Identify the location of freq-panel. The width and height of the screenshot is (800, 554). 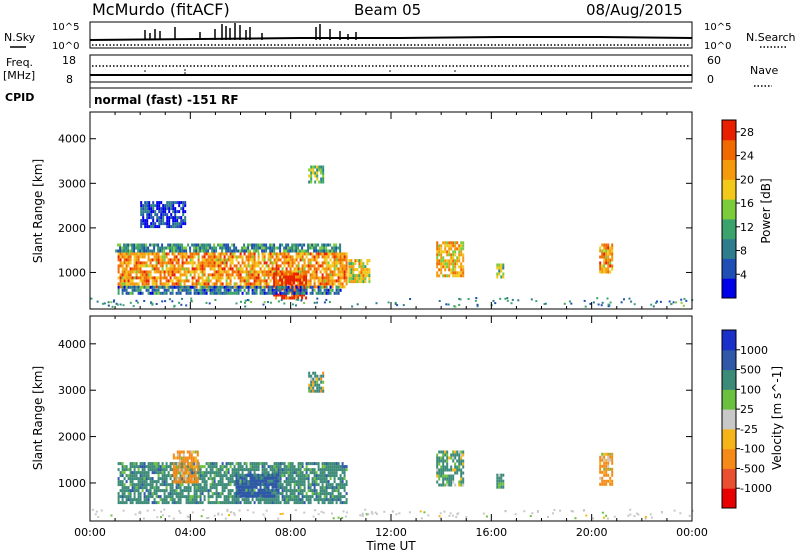
(391, 68).